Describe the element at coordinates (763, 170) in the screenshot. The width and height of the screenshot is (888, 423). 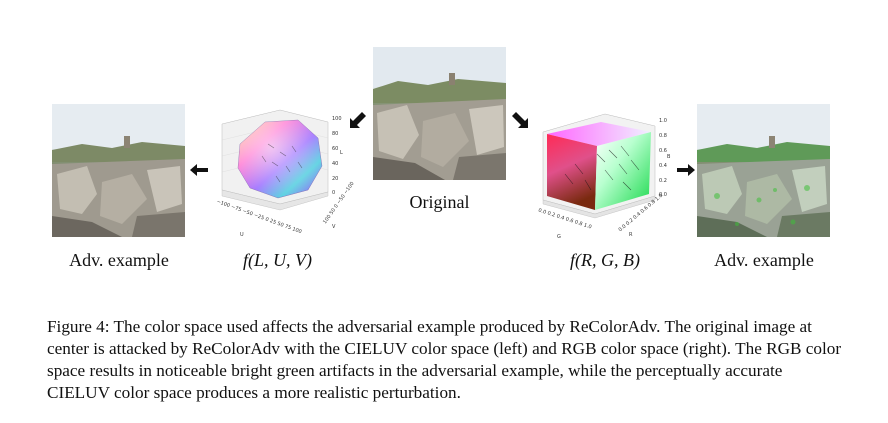
I see `right-adv-example-image` at that location.